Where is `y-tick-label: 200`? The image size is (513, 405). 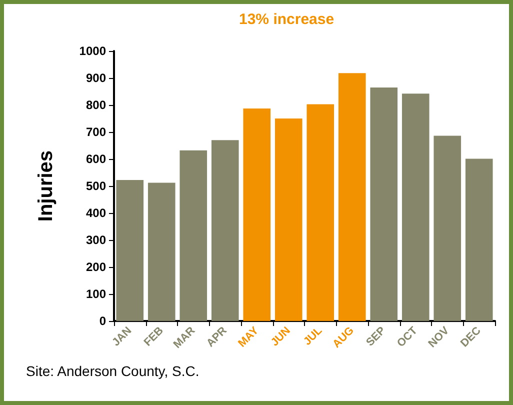 y-tick-label: 200 is located at coordinates (96, 267).